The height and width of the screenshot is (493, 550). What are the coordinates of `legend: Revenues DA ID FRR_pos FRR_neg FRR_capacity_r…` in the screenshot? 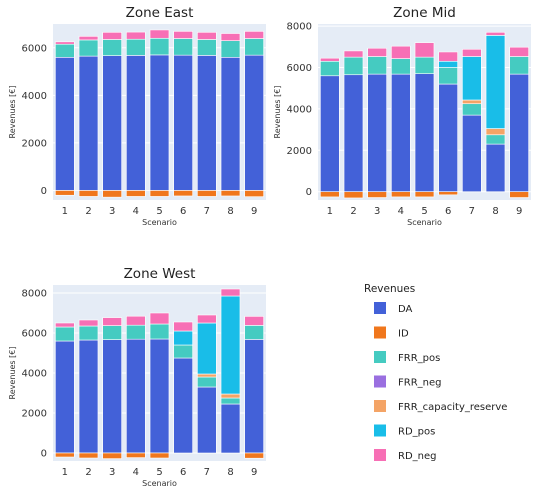 It's located at (435, 372).